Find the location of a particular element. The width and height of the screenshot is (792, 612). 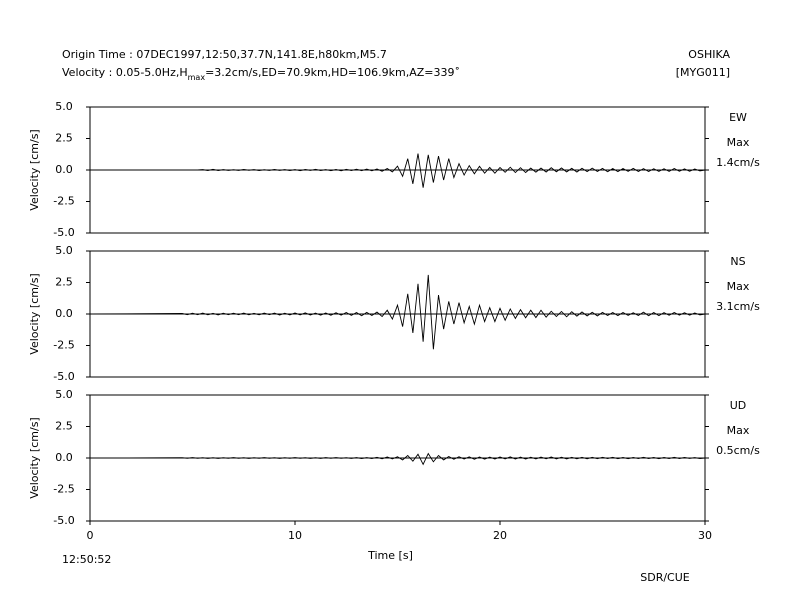

x-tick-label: 30 is located at coordinates (705, 535).